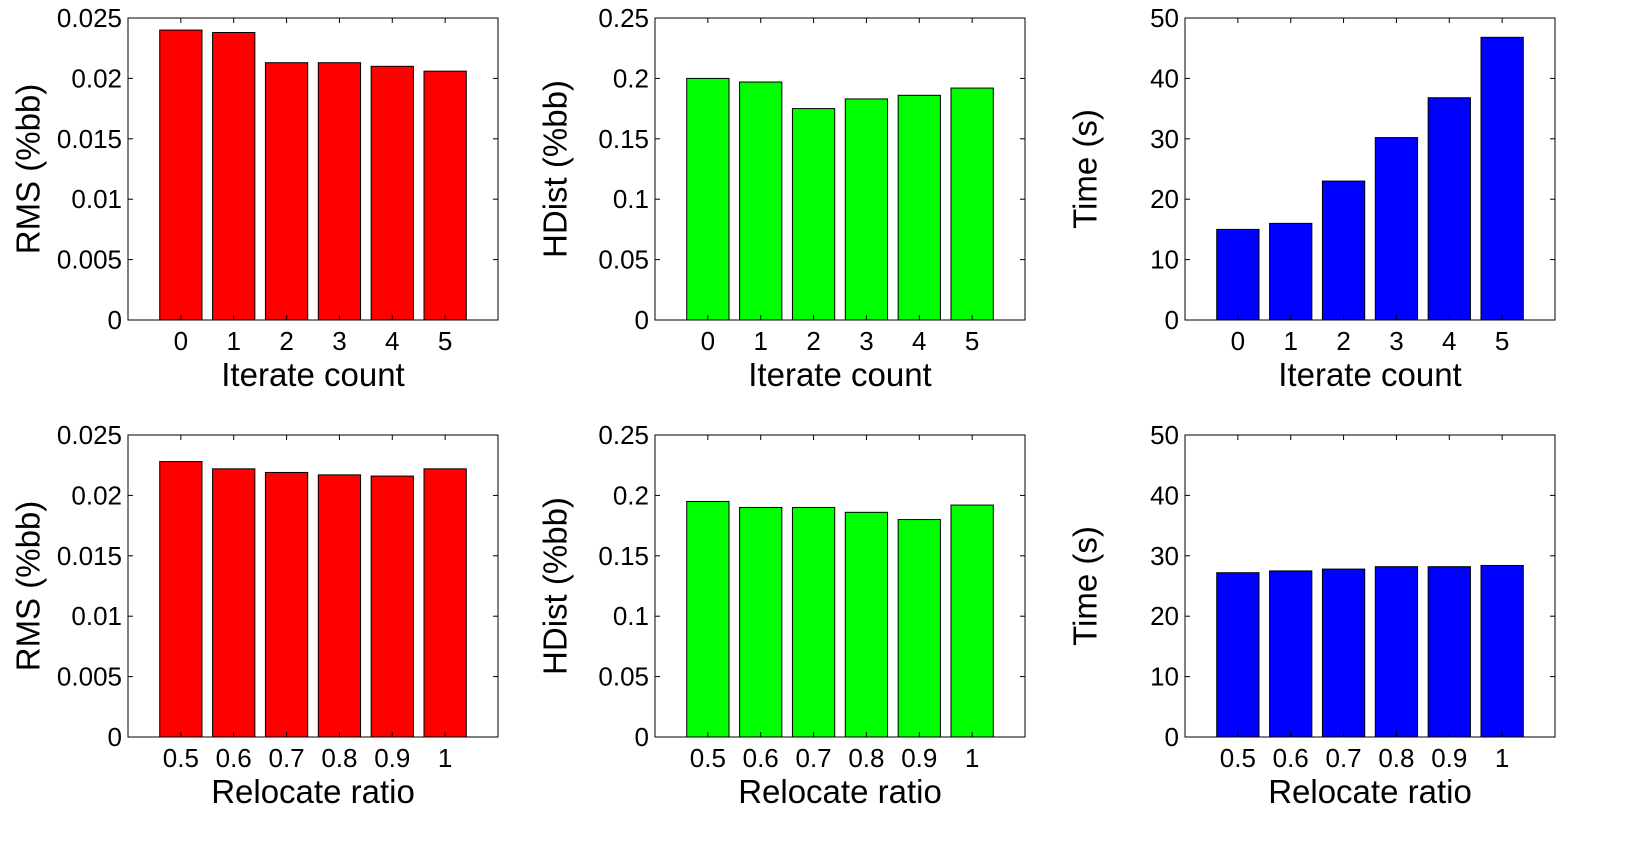  Describe the element at coordinates (445, 341) in the screenshot. I see `x-tick-label: 5` at that location.